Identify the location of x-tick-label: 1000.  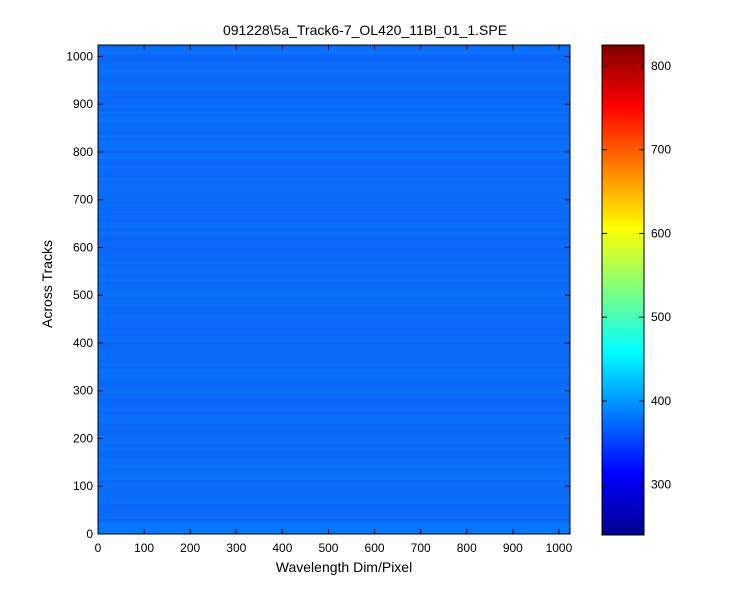
(559, 548).